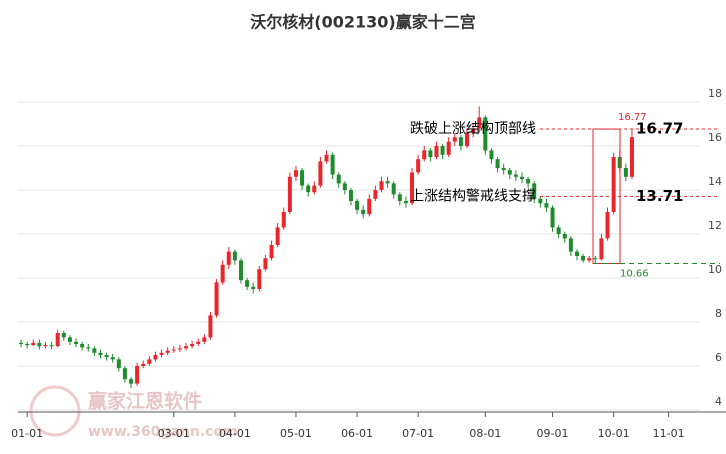 Image resolution: width=726 pixels, height=454 pixels. I want to click on y-tick-label: 12, so click(715, 225).